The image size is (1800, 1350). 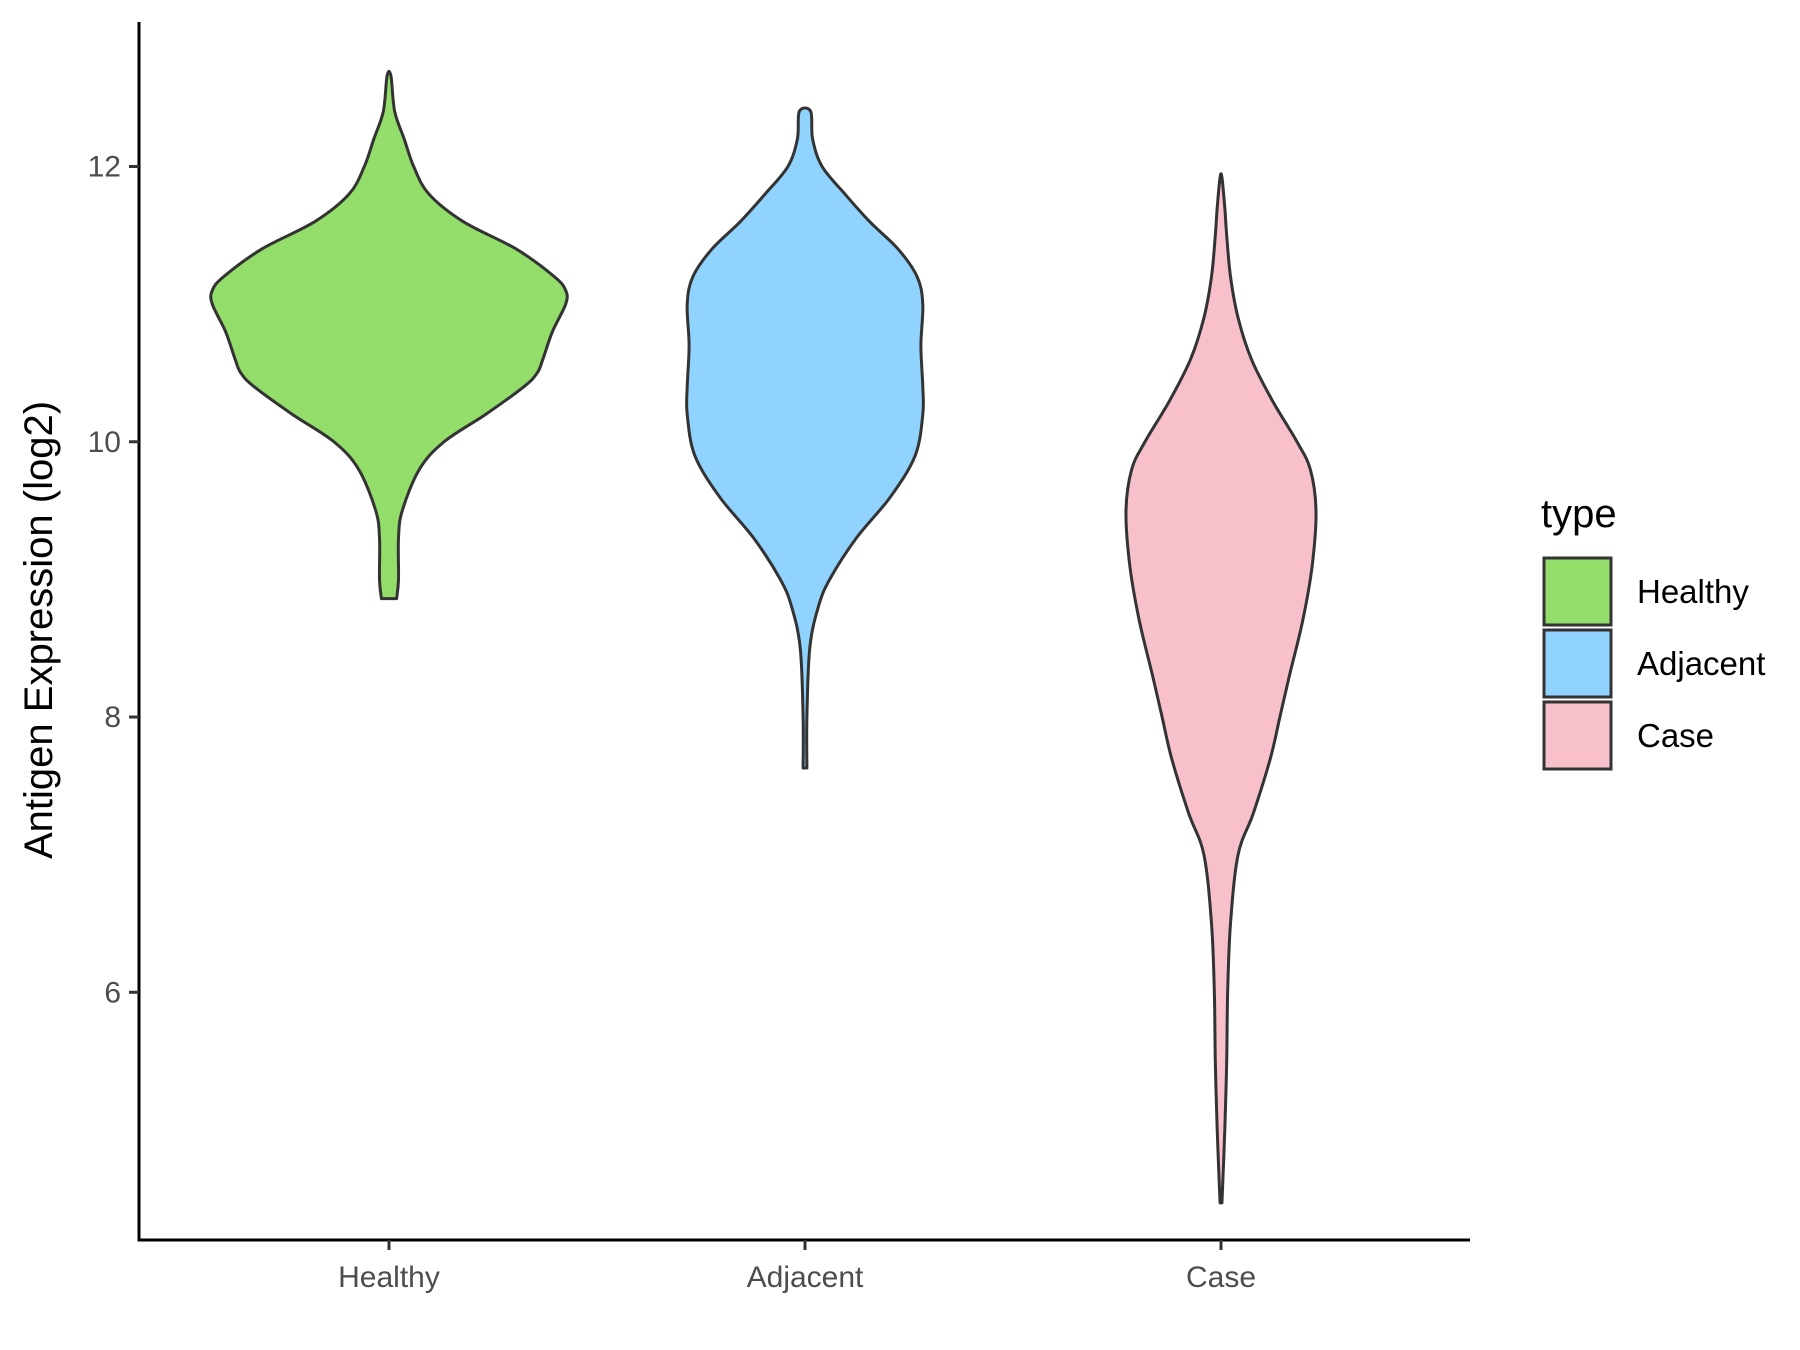 I want to click on violin-healthy, so click(x=389, y=335).